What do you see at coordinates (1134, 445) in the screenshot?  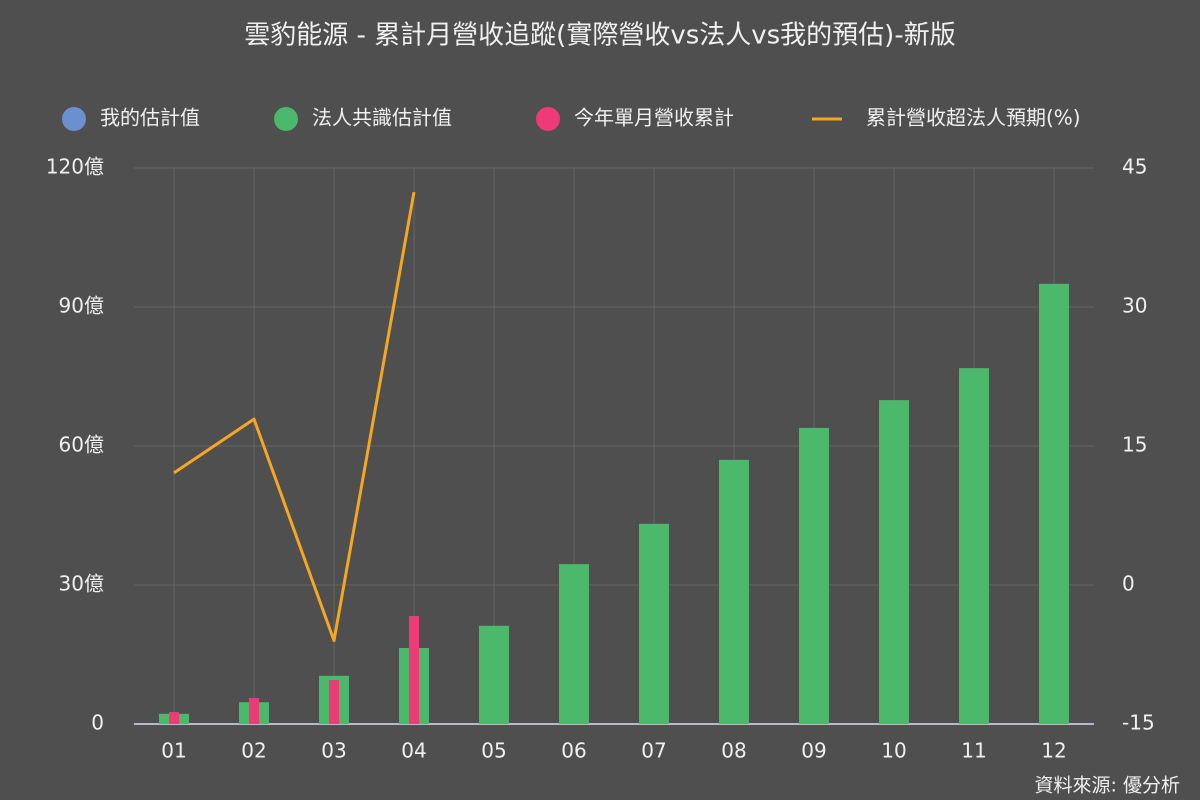 I see `y2-tick-label: 15` at bounding box center [1134, 445].